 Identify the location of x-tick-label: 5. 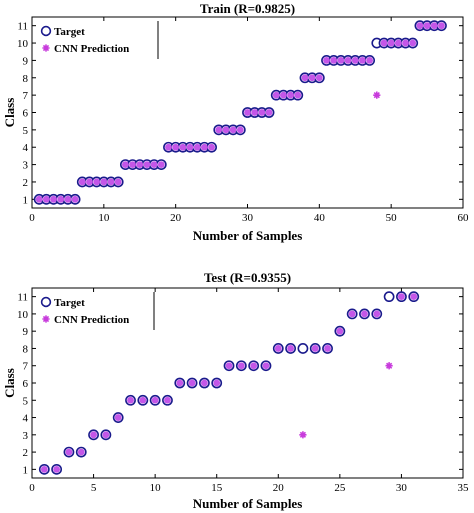
(94, 488).